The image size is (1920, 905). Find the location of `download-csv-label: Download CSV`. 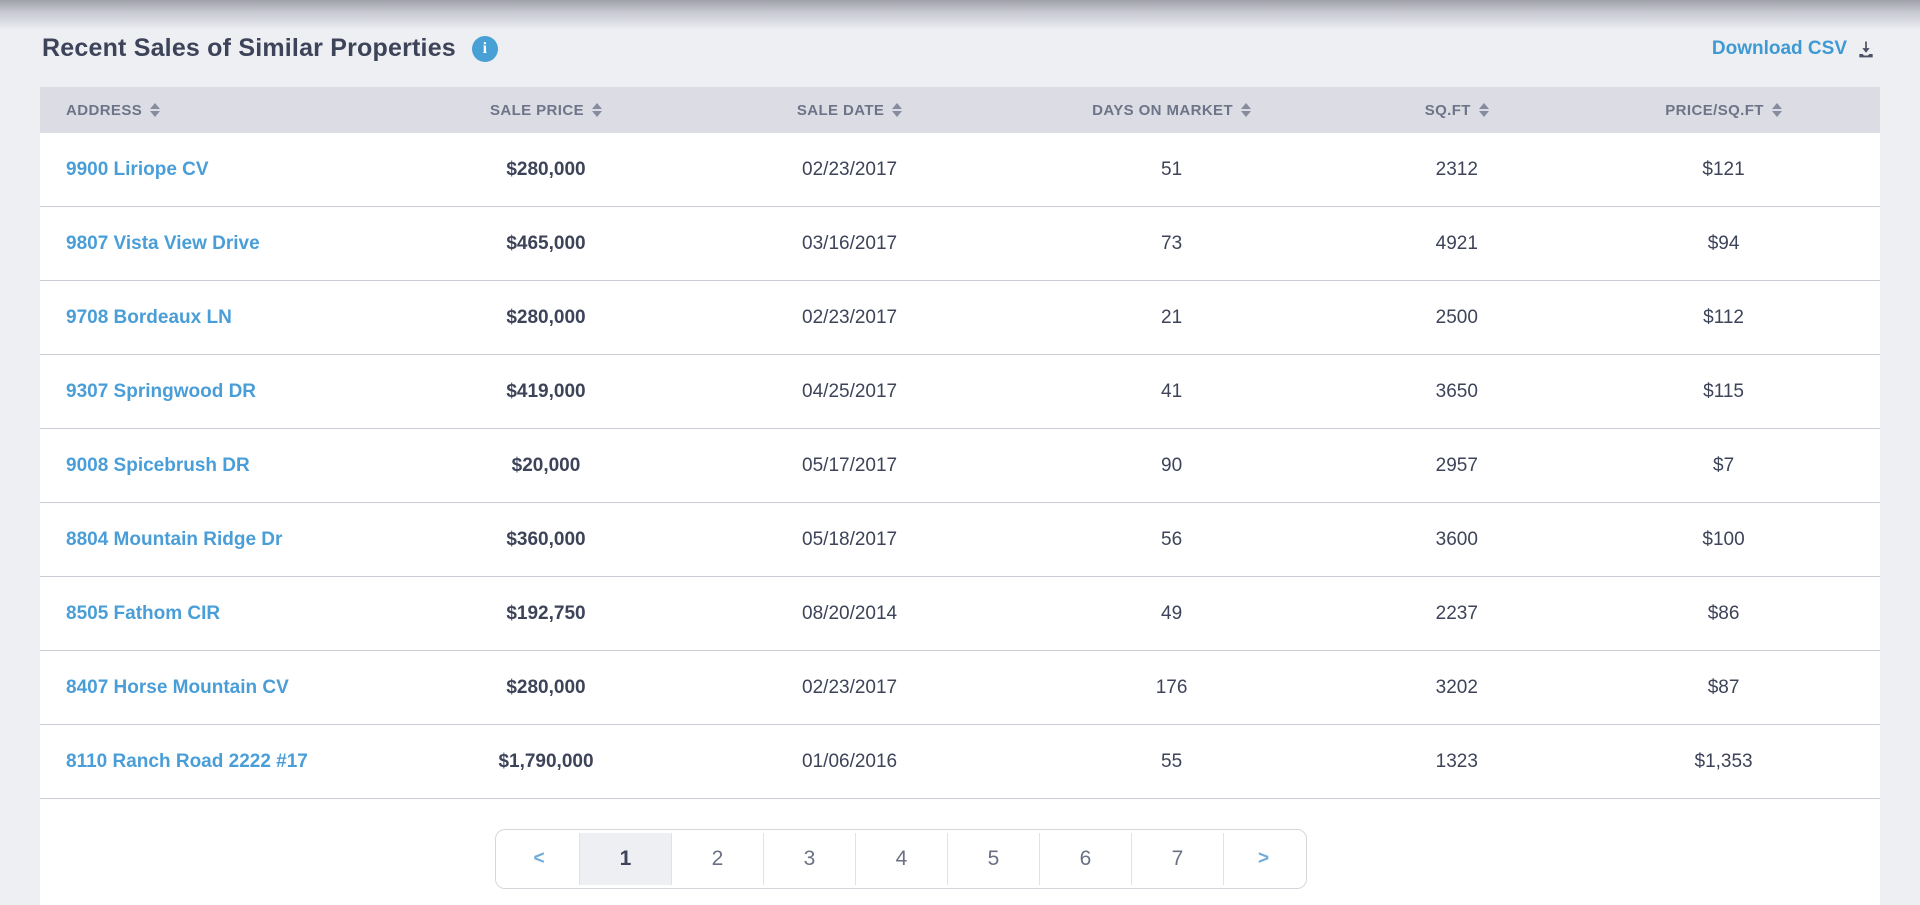

download-csv-label: Download CSV is located at coordinates (1779, 48).